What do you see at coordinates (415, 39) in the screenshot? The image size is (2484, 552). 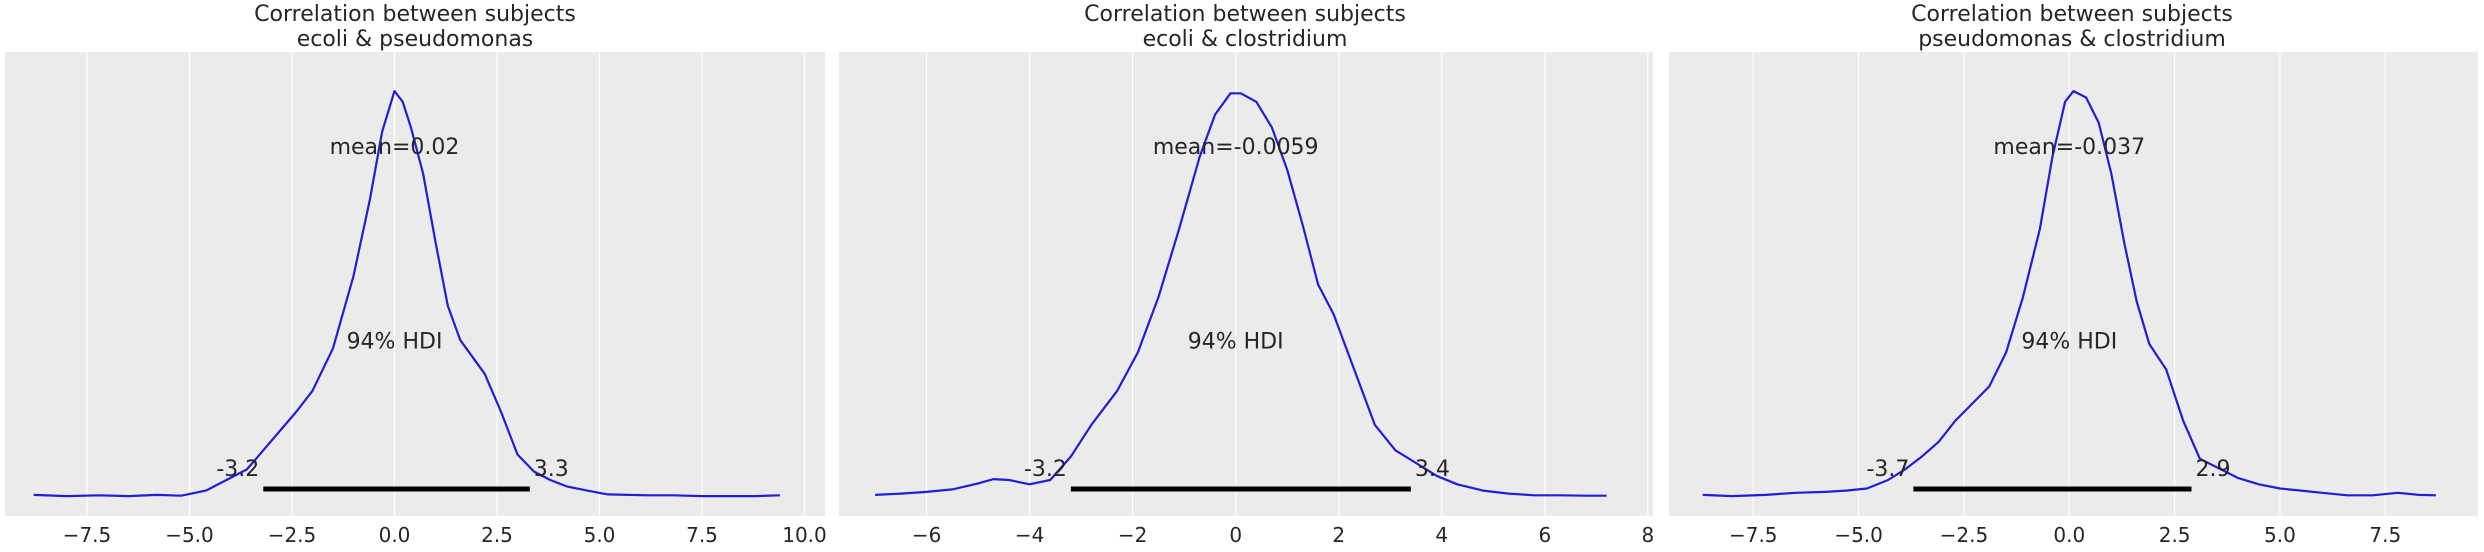 I see `chart-subtitle-line: ecoli & pseudomonas` at bounding box center [415, 39].